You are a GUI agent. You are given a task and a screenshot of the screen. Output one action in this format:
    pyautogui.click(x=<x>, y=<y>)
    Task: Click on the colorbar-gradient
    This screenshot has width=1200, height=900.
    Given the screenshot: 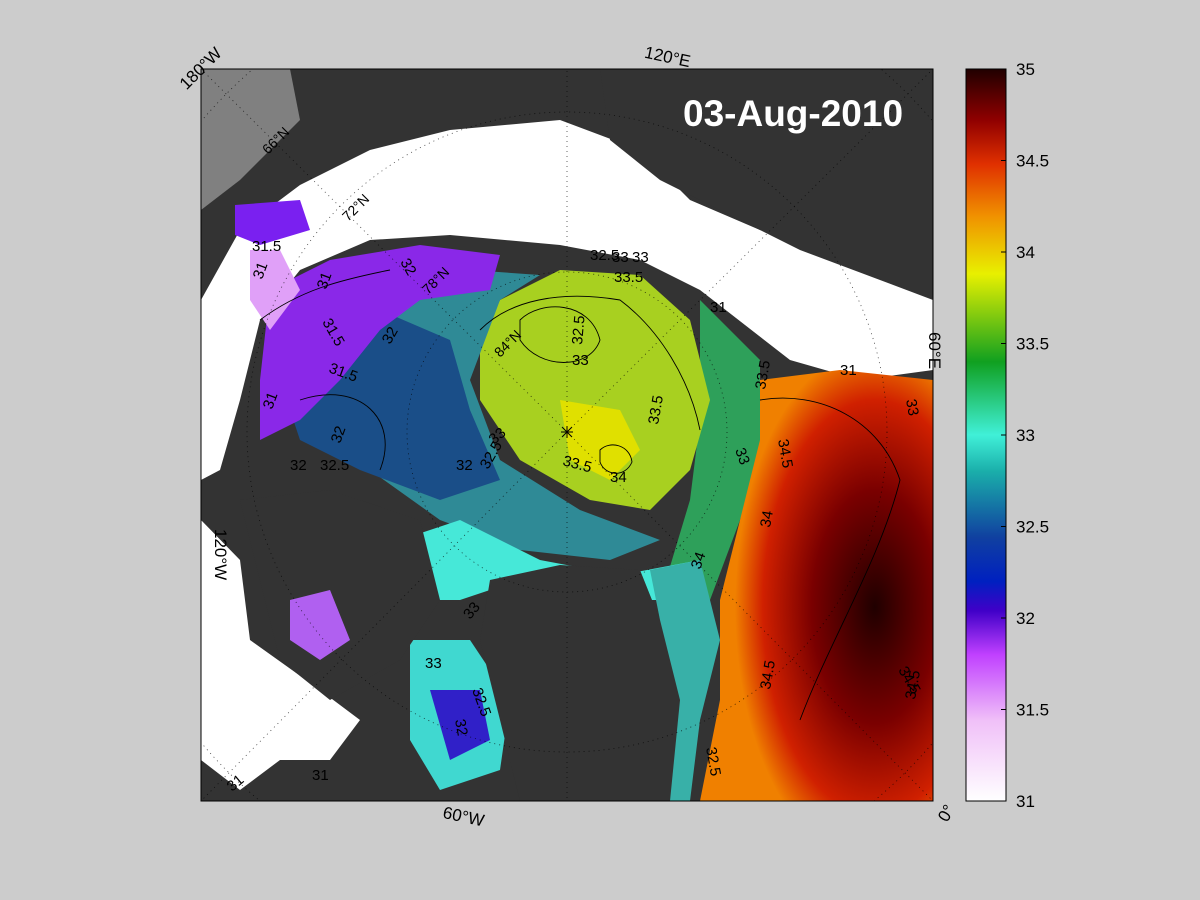 What is the action you would take?
    pyautogui.click(x=986, y=435)
    